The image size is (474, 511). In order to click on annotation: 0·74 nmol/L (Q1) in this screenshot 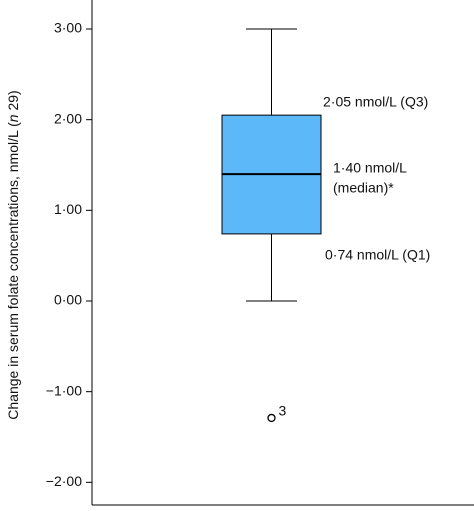, I will do `click(377, 255)`.